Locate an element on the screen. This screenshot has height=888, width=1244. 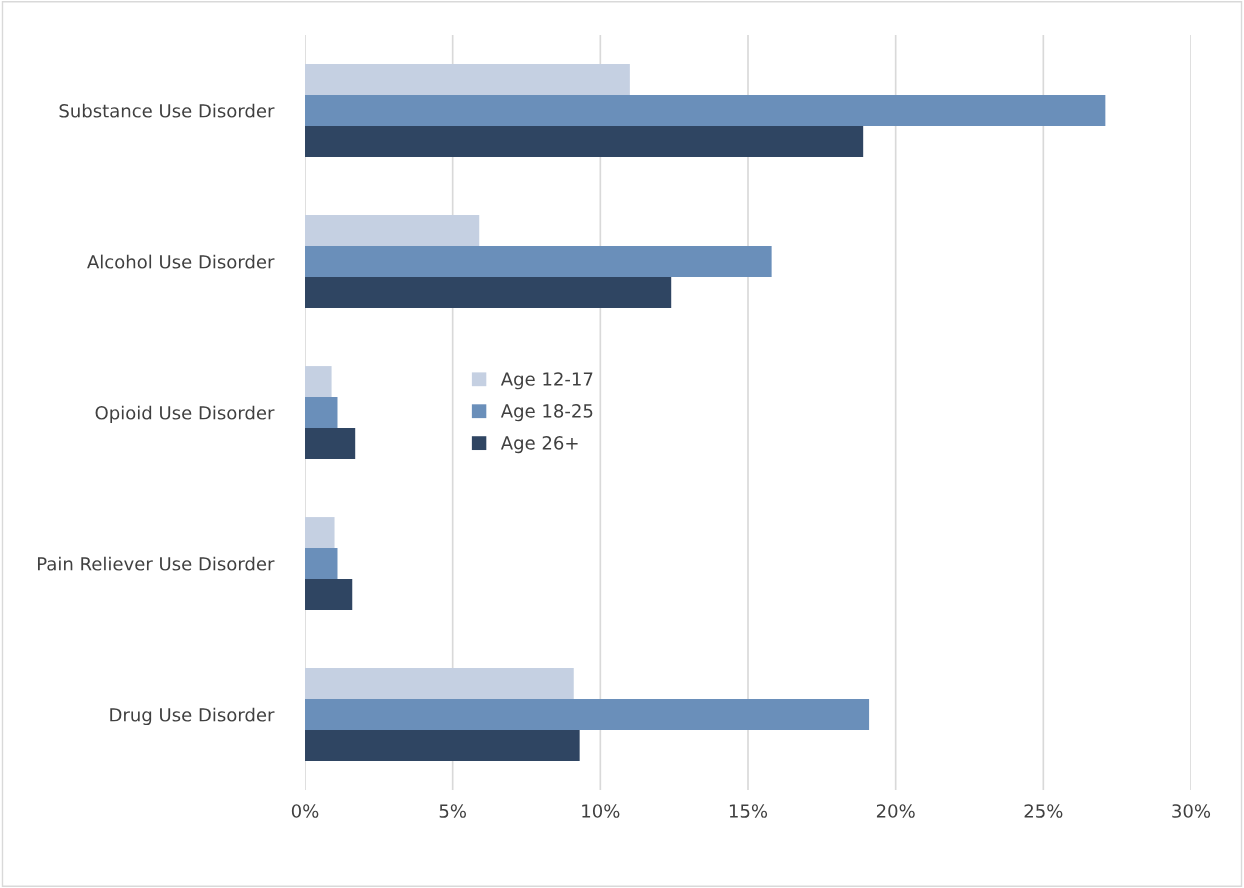
y-tick-label: Opioid Use Disorder is located at coordinates (185, 414).